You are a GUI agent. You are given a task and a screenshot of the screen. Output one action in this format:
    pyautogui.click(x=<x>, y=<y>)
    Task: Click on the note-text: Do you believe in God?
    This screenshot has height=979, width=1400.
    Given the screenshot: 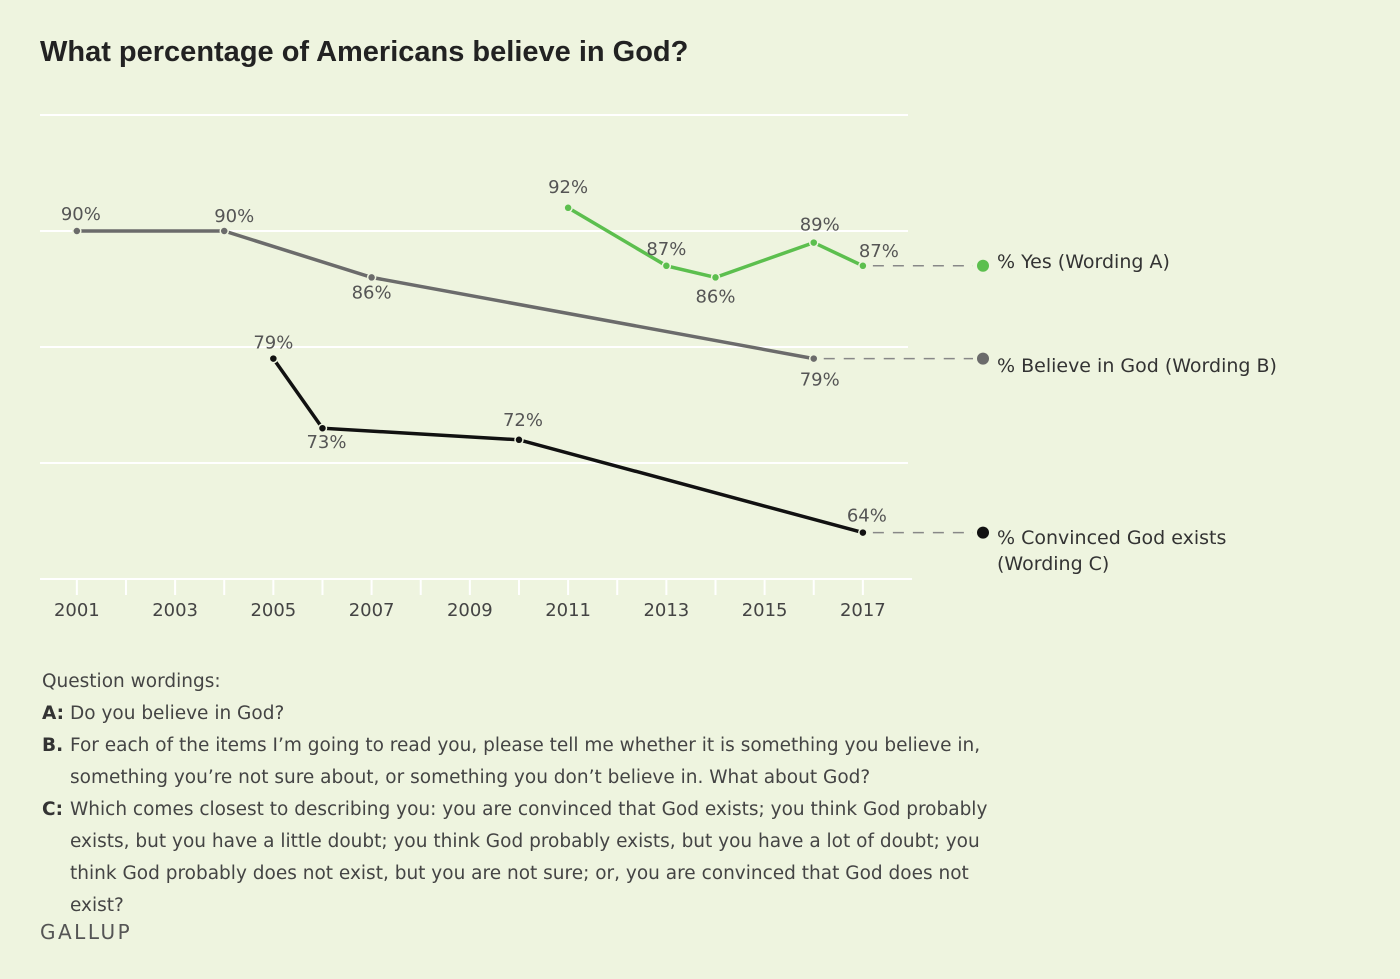 What is the action you would take?
    pyautogui.click(x=177, y=713)
    